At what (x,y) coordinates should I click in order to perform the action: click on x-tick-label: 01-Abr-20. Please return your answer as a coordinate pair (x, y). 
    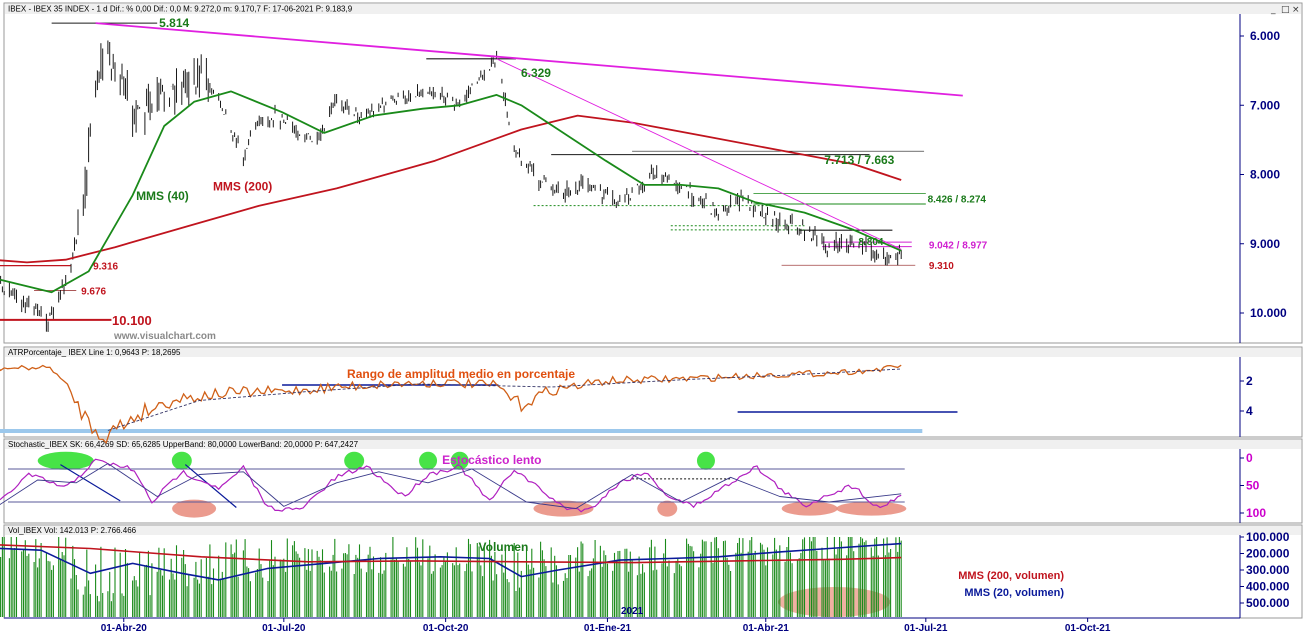
    Looking at the image, I should click on (124, 628).